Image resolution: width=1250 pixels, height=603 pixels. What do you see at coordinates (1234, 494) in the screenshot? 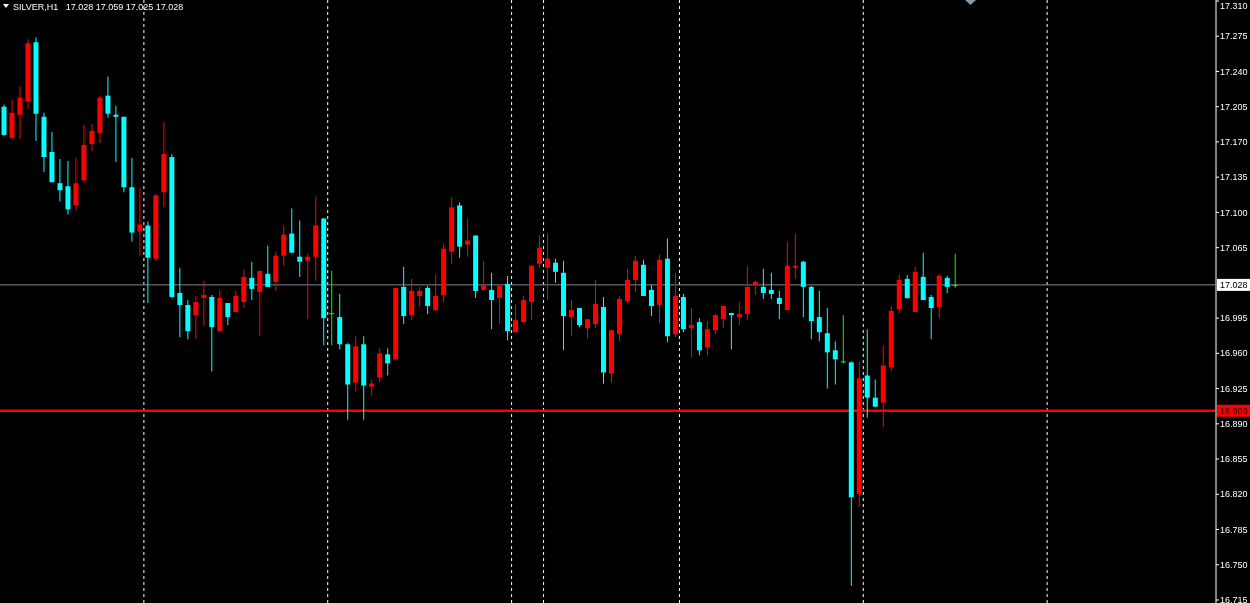
I see `y-tick-label: 16.820` at bounding box center [1234, 494].